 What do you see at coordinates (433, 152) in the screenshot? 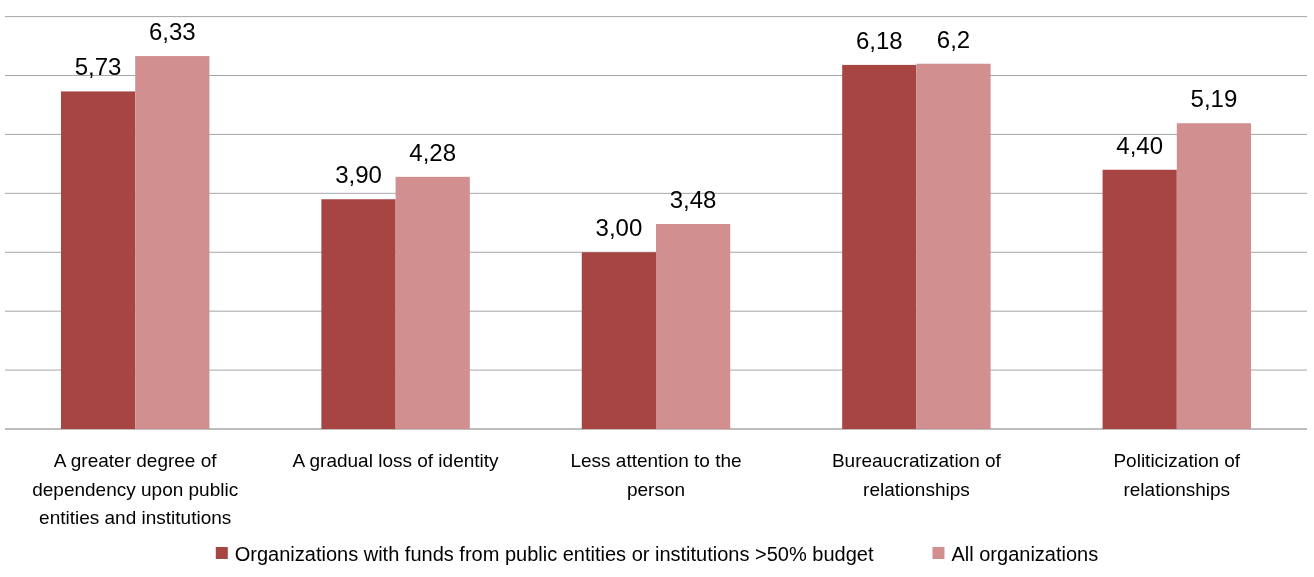
I see `data-label: 4,28` at bounding box center [433, 152].